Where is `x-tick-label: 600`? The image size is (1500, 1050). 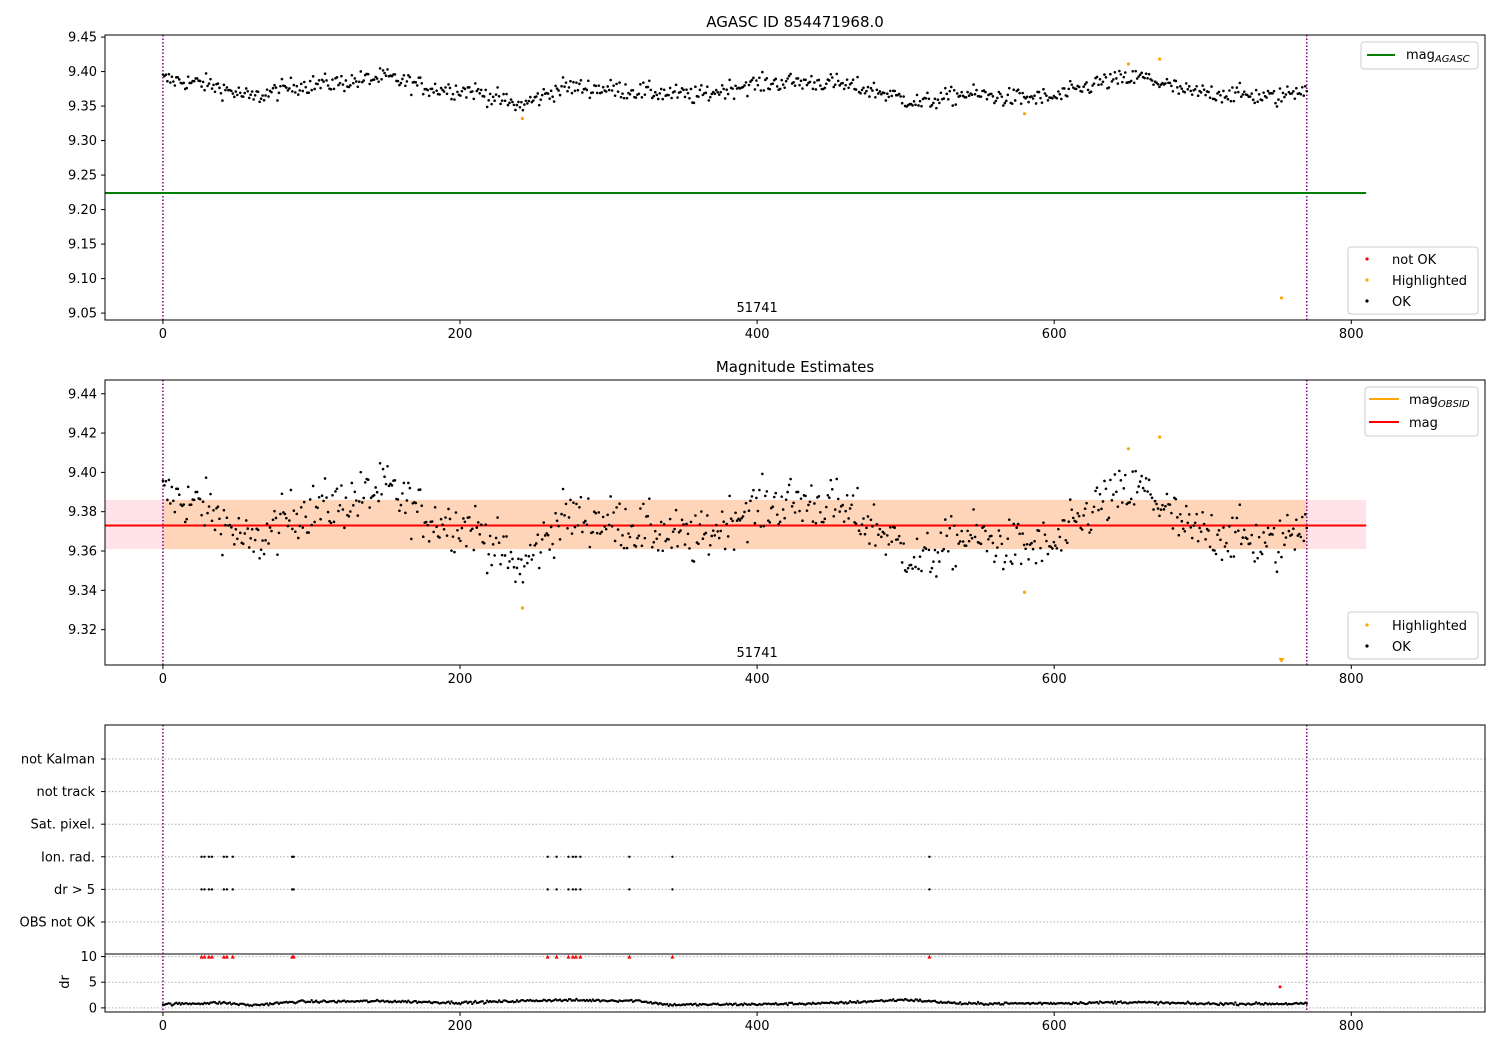
x-tick-label: 600 is located at coordinates (1054, 679).